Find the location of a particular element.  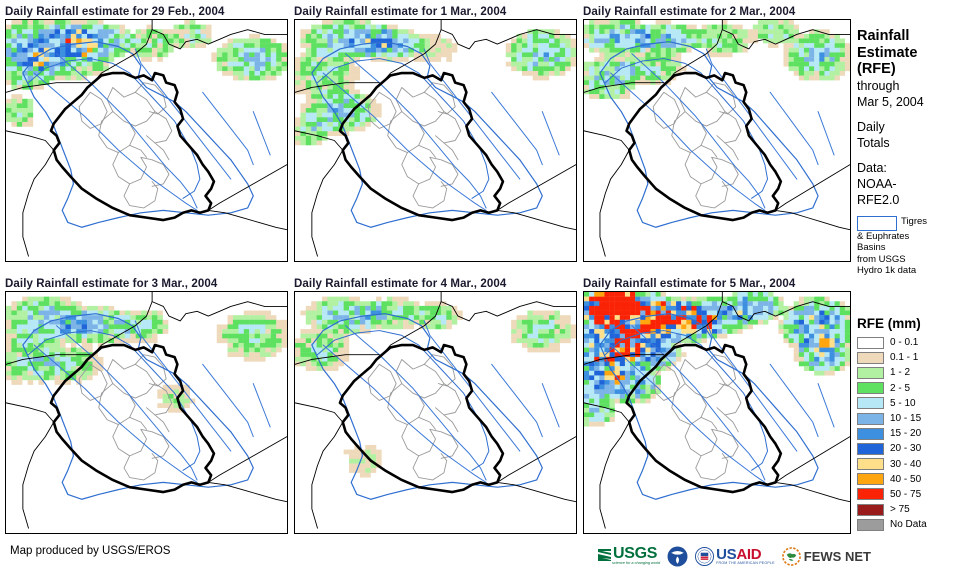

panel-title: Daily Rainfall estimate for 1 Mar., 2004 is located at coordinates (400, 12).